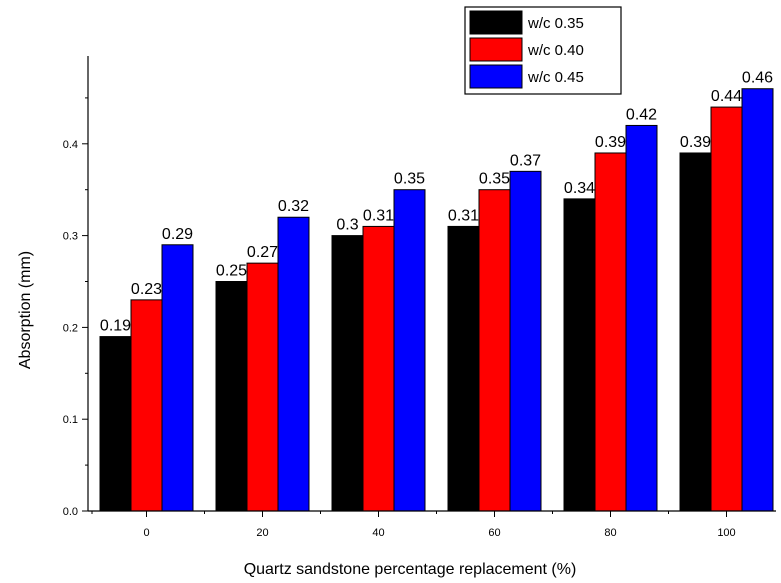 The height and width of the screenshot is (583, 781). Describe the element at coordinates (347, 225) in the screenshot. I see `data-label-1-40: 0.3` at that location.